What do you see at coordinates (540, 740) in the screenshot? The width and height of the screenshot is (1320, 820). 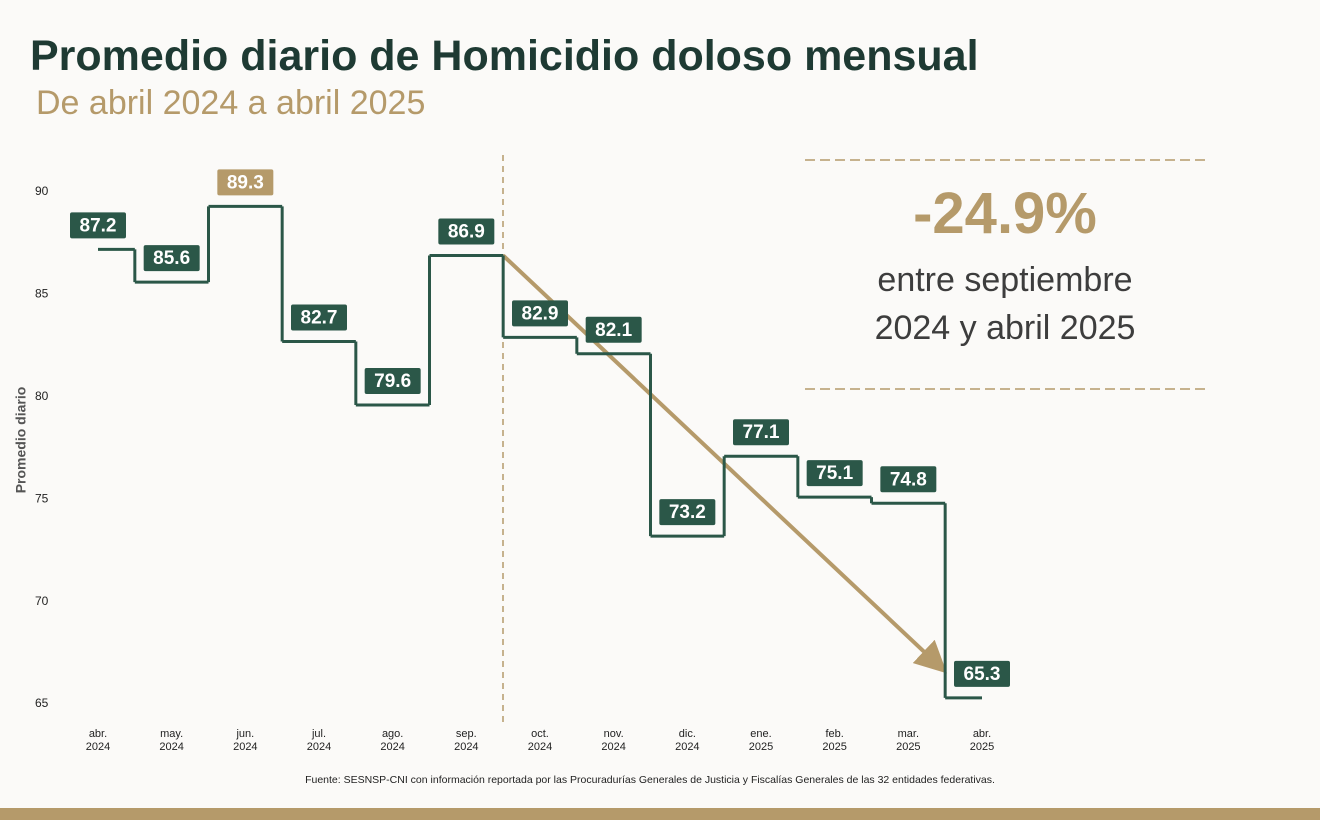 I see `x-tick-label: oct. 2024` at bounding box center [540, 740].